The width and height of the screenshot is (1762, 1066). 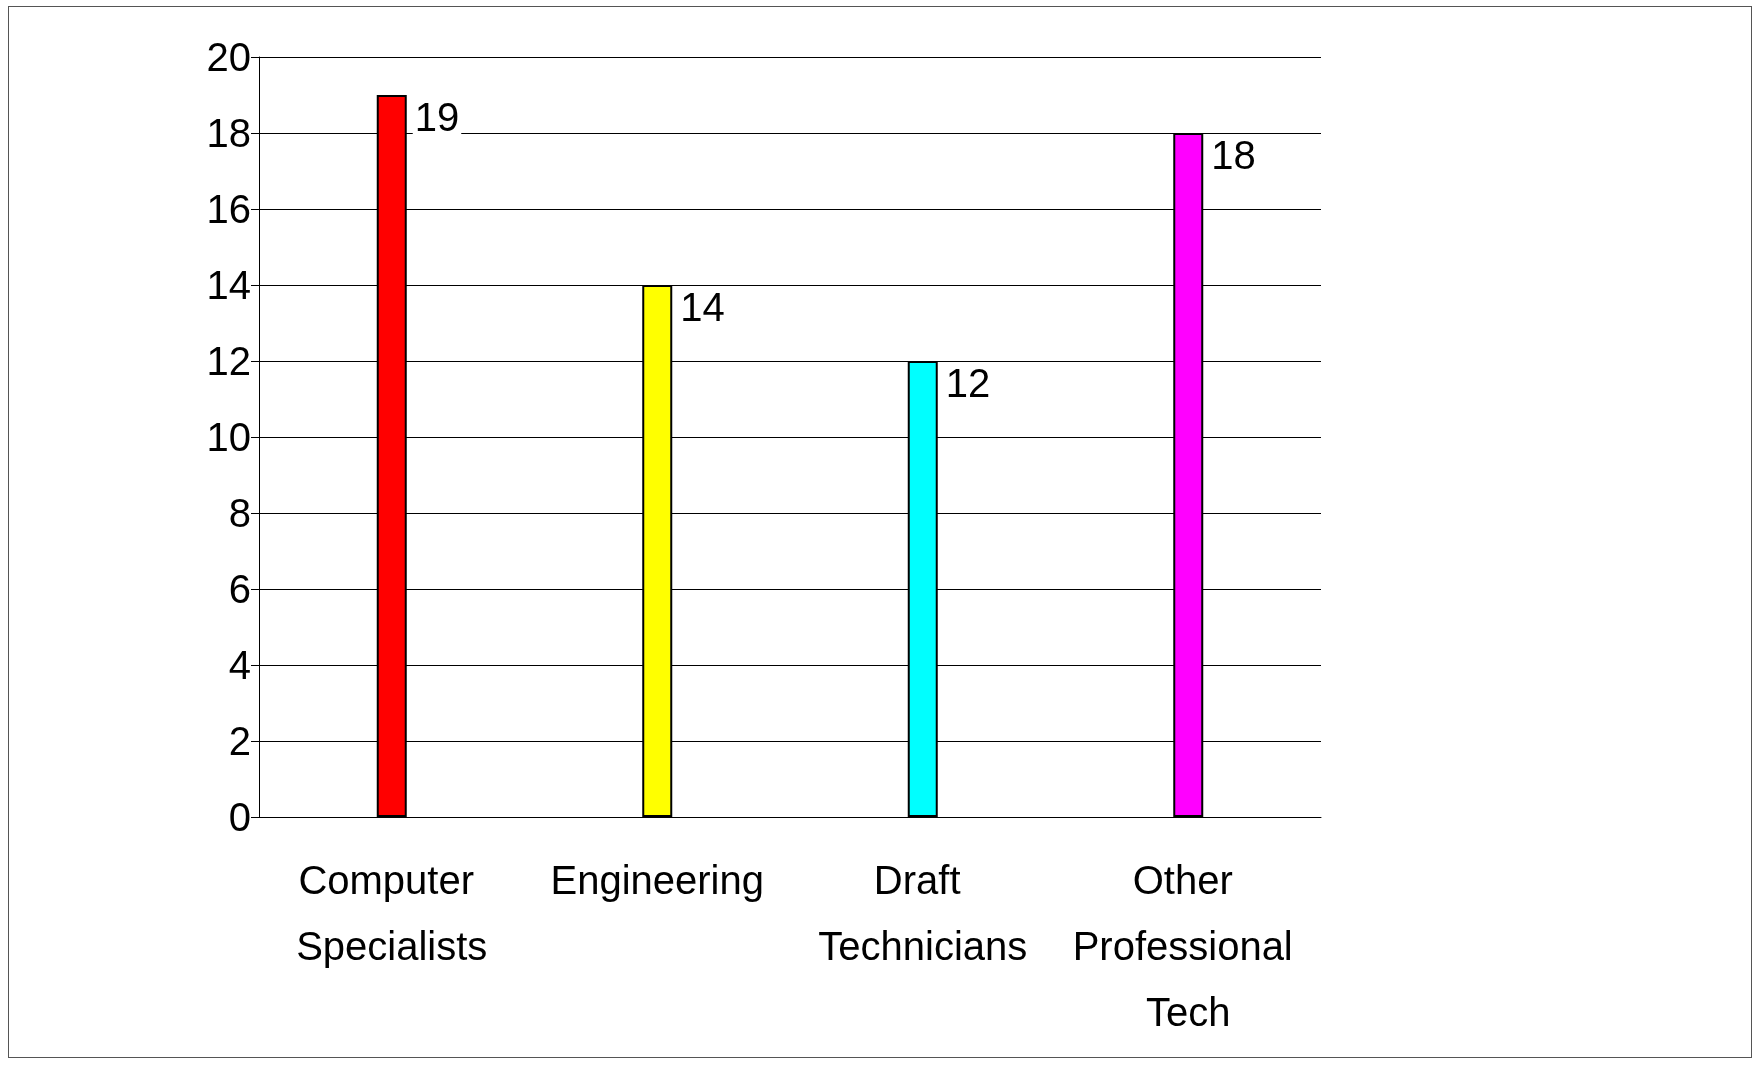 What do you see at coordinates (657, 880) in the screenshot?
I see `x-tick-label: Engineering` at bounding box center [657, 880].